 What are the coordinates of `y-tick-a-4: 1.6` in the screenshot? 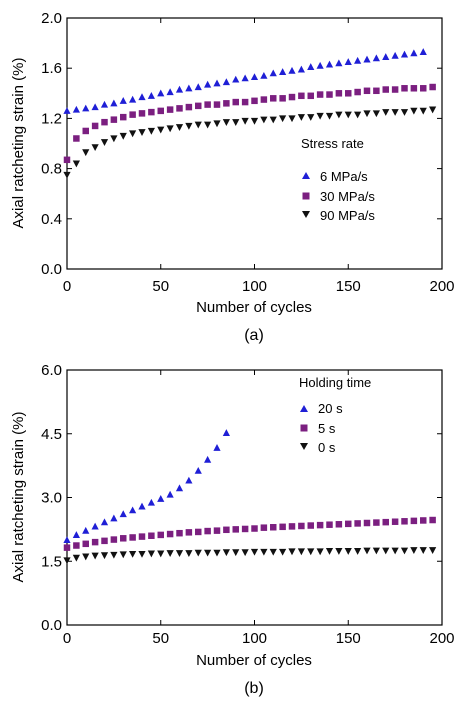 It's located at (51, 68).